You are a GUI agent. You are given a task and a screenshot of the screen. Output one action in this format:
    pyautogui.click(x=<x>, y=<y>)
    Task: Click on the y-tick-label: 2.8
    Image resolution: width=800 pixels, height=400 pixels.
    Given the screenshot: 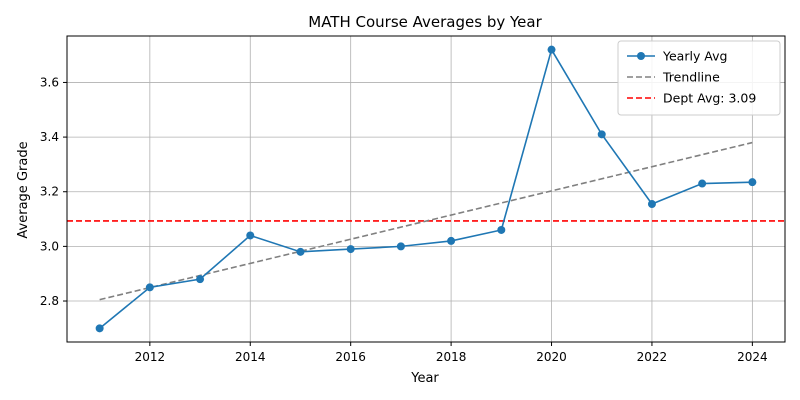 What is the action you would take?
    pyautogui.click(x=49, y=301)
    